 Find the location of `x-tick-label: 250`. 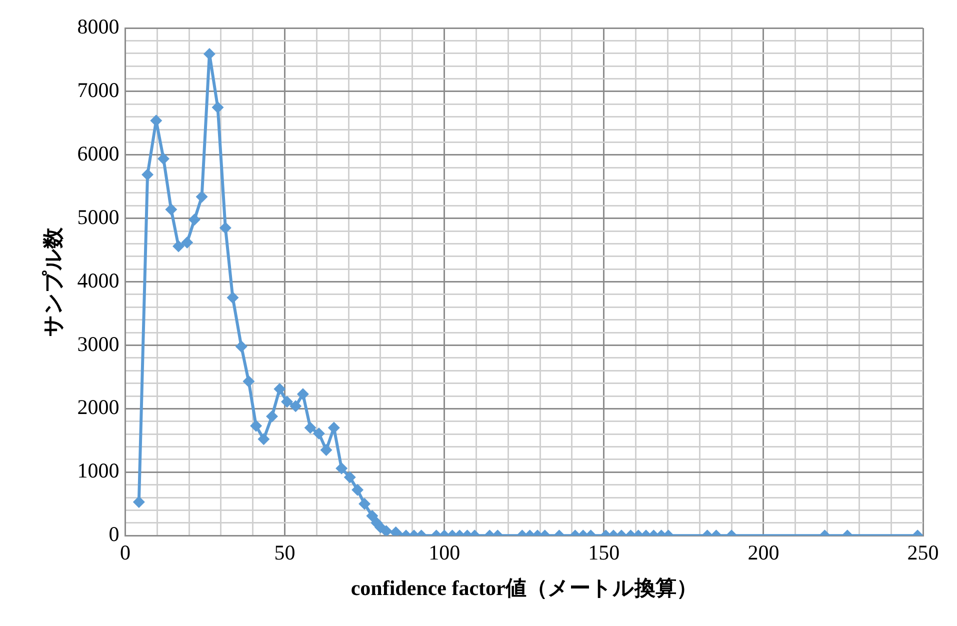

x-tick-label: 250 is located at coordinates (923, 552).